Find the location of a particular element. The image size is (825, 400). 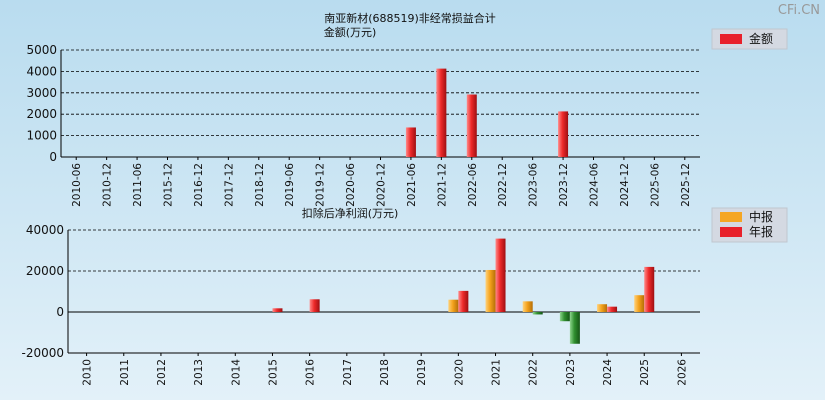

x-tick-label: 2015-12 is located at coordinates (169, 185).